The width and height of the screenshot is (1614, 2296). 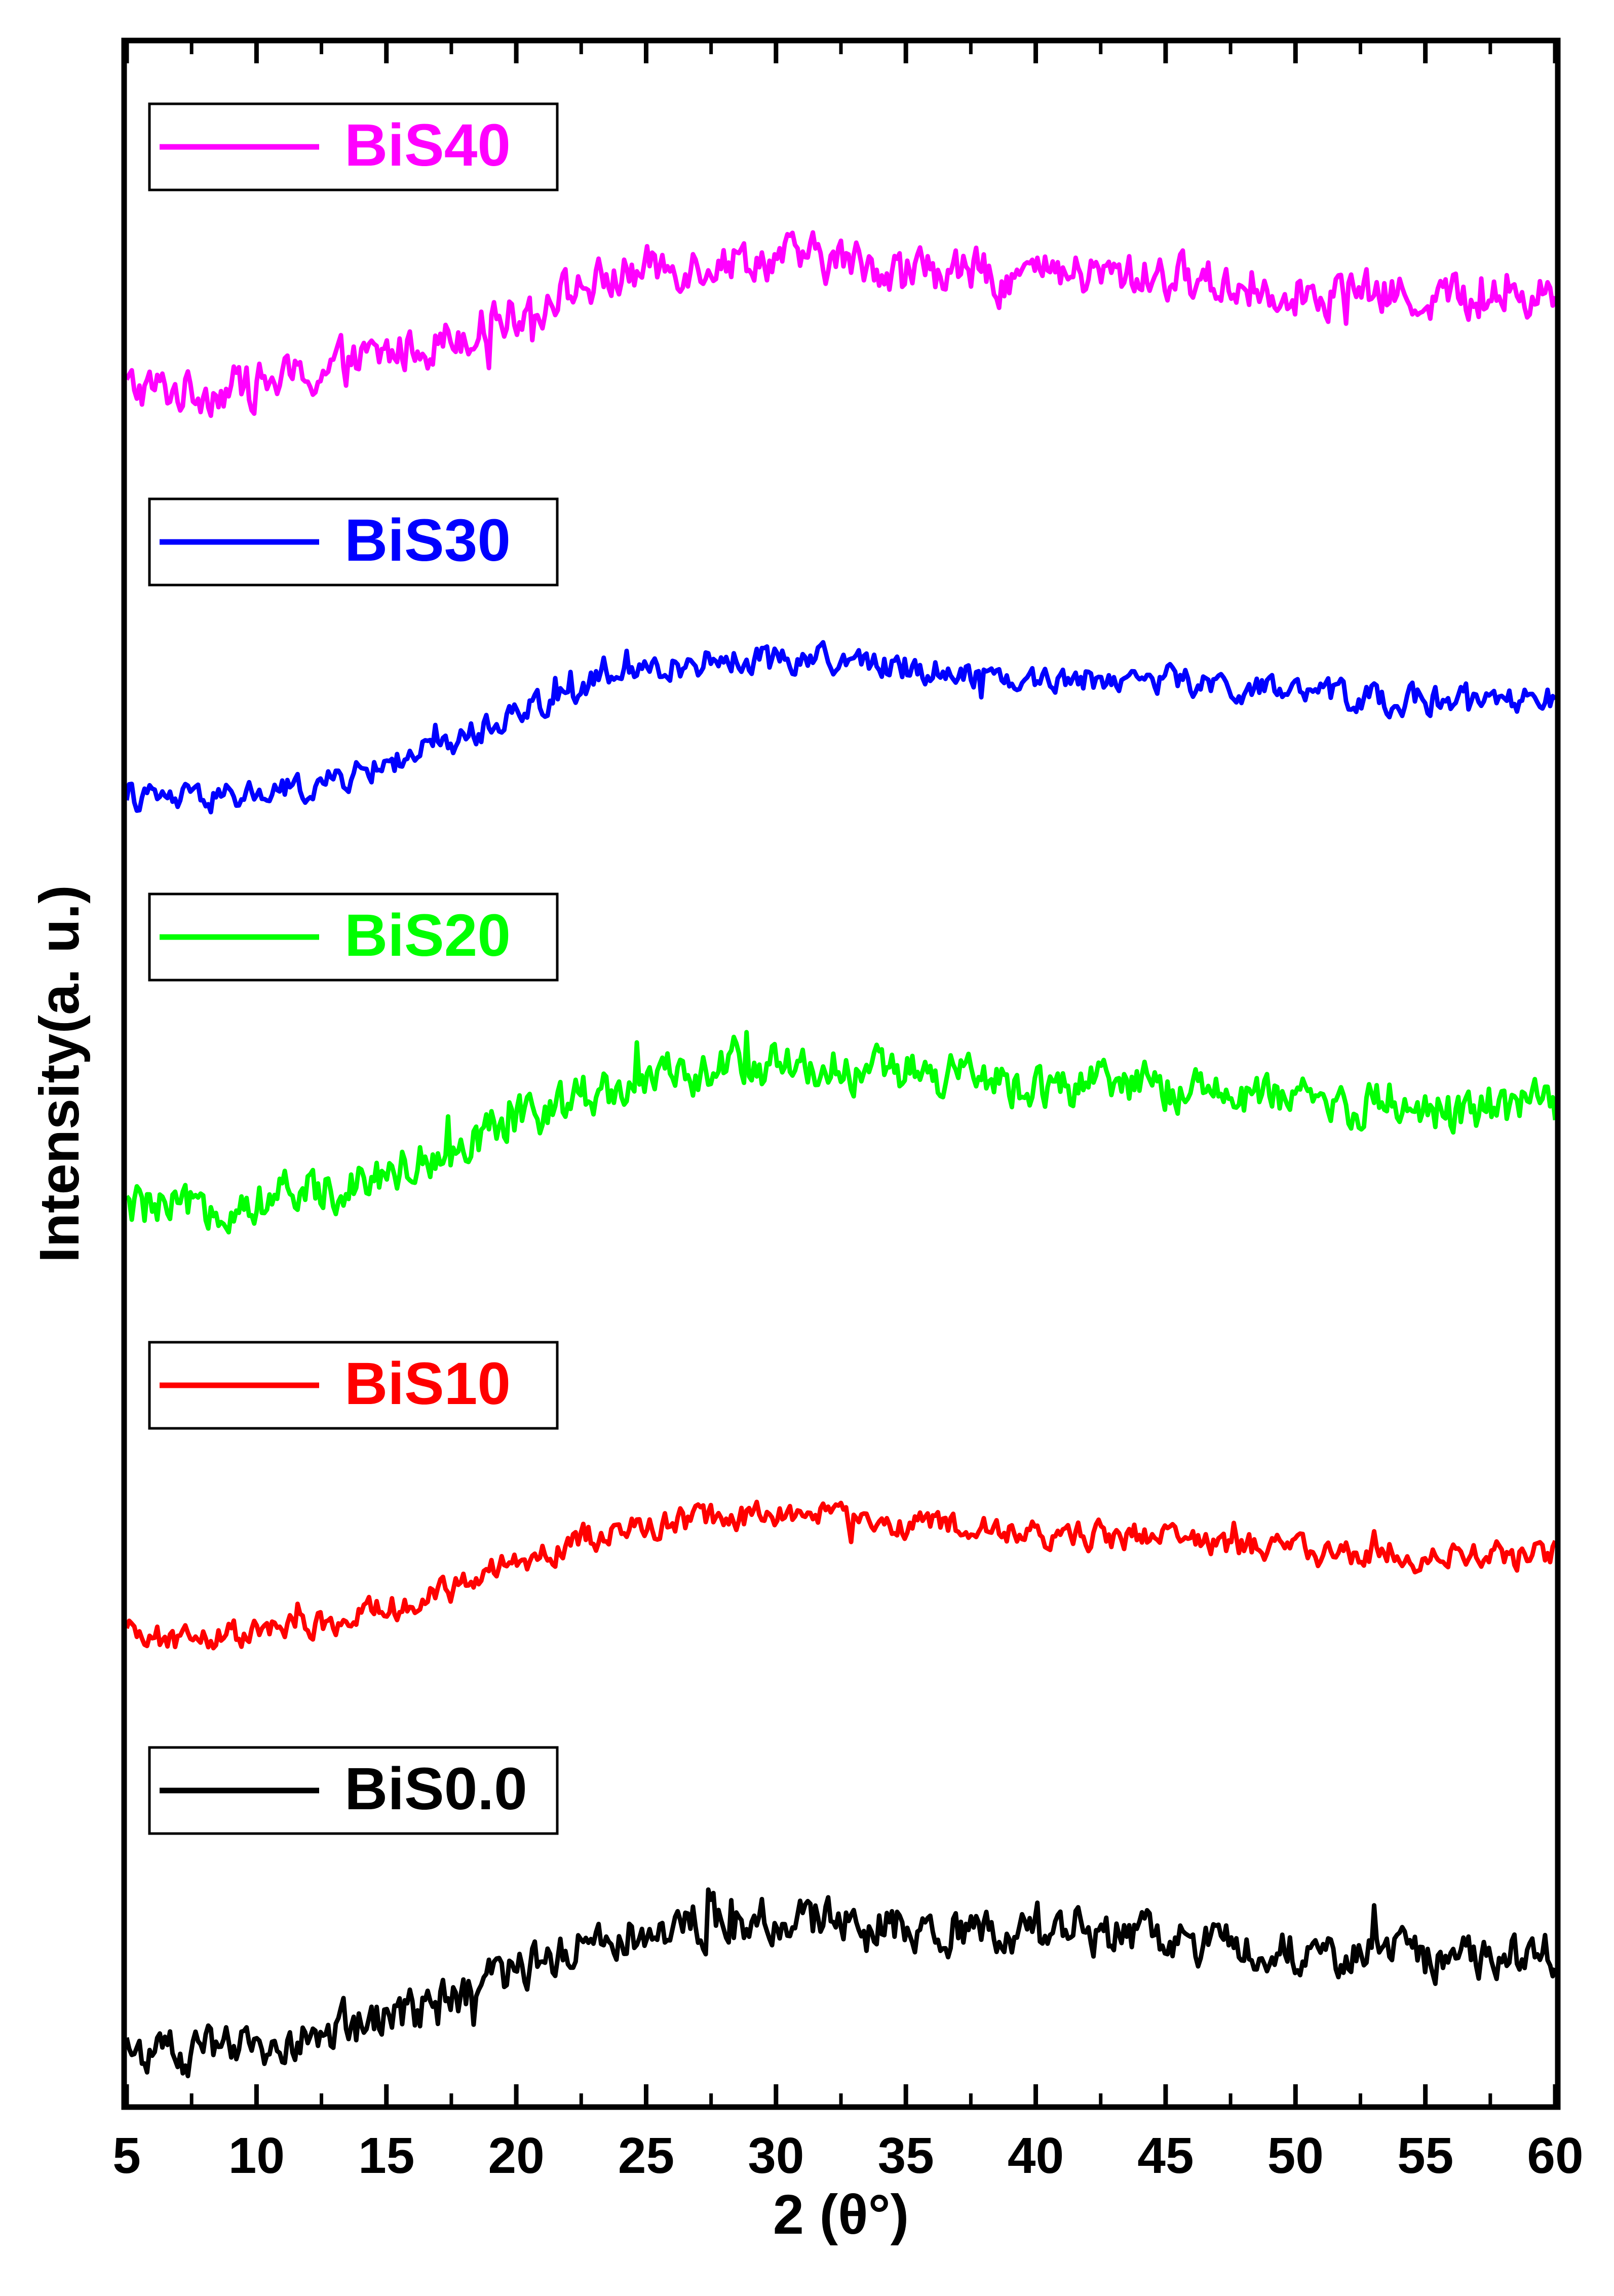 What do you see at coordinates (427, 1383) in the screenshot?
I see `legend-label: BiS10` at bounding box center [427, 1383].